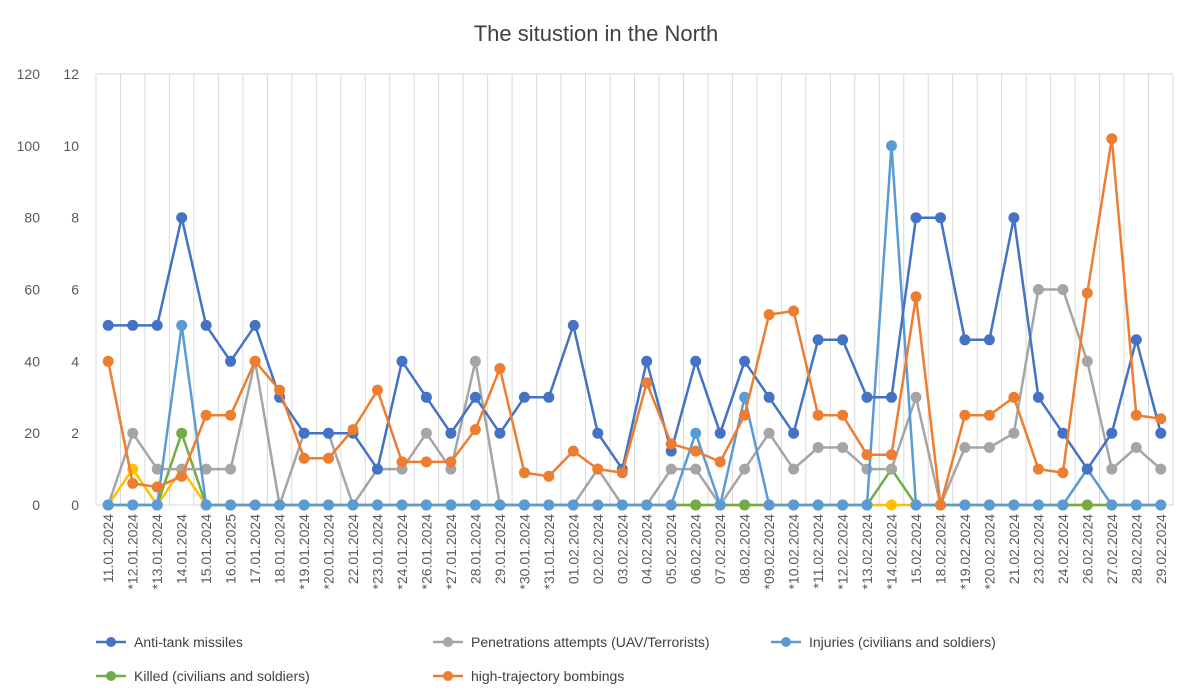 This screenshot has width=1183, height=700. I want to click on legend-label: high-trajectory bombings, so click(547, 676).